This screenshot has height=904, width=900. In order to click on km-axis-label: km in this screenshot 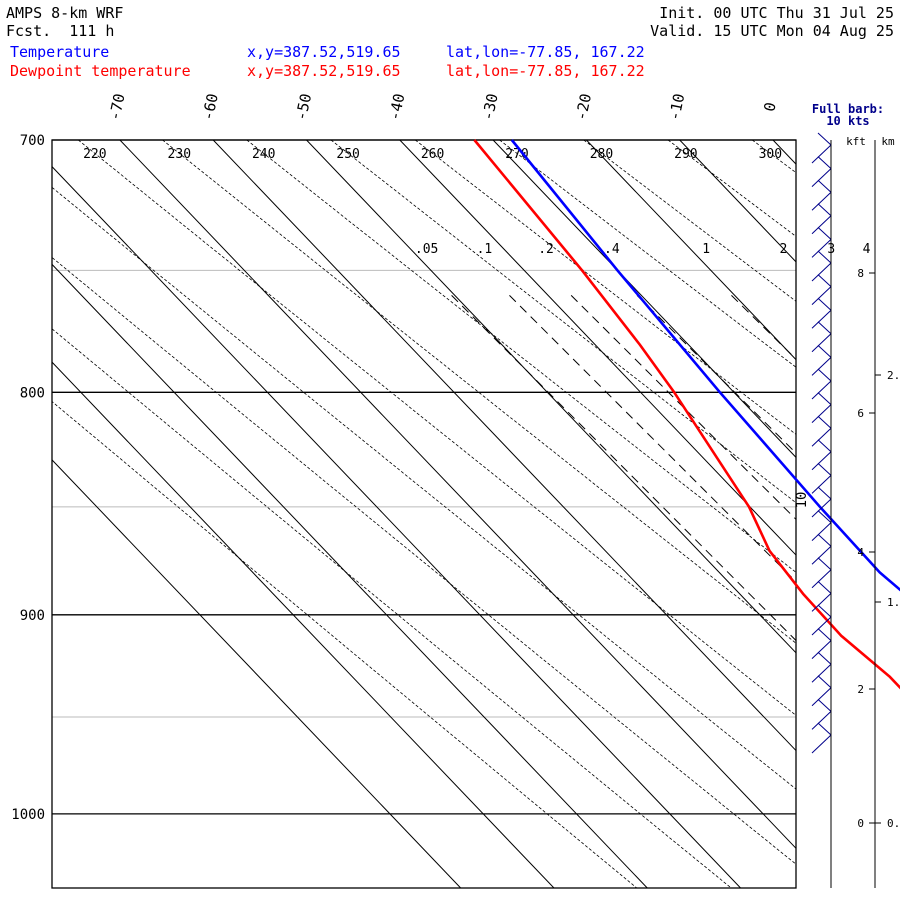, I will do `click(888, 141)`.